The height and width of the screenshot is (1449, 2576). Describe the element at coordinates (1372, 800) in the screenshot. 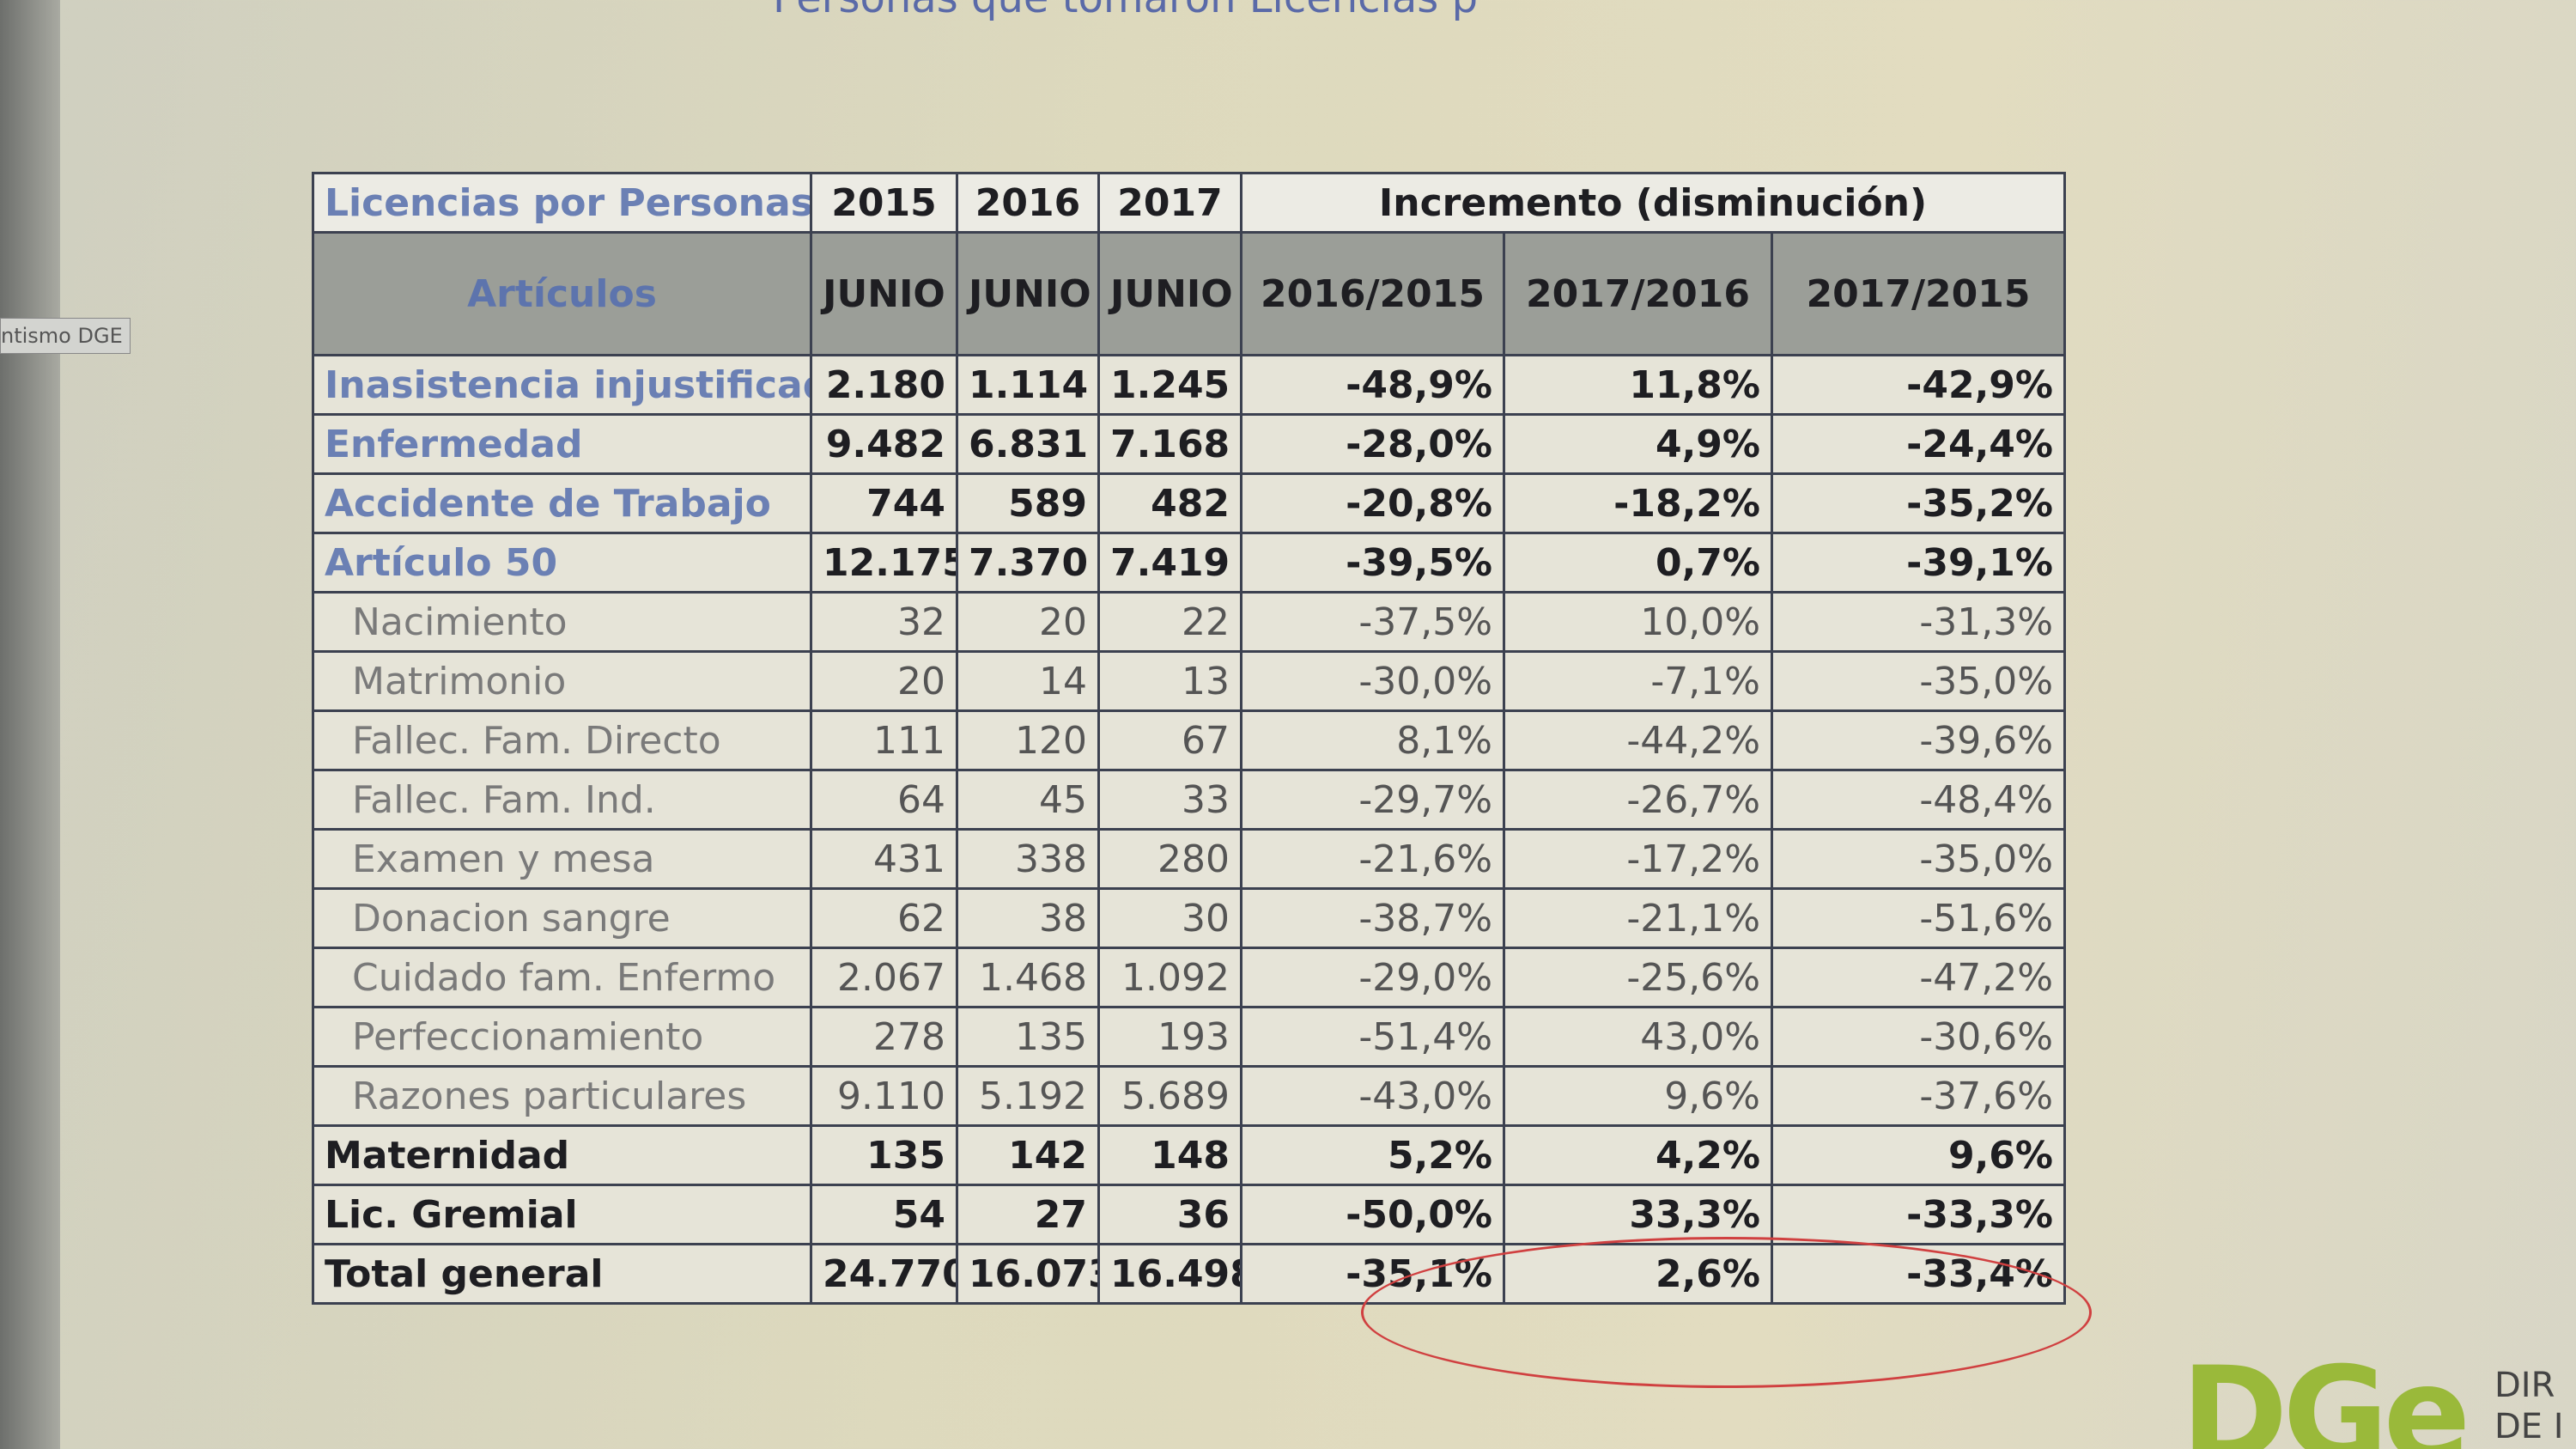

I see `cell: -29,7%` at that location.